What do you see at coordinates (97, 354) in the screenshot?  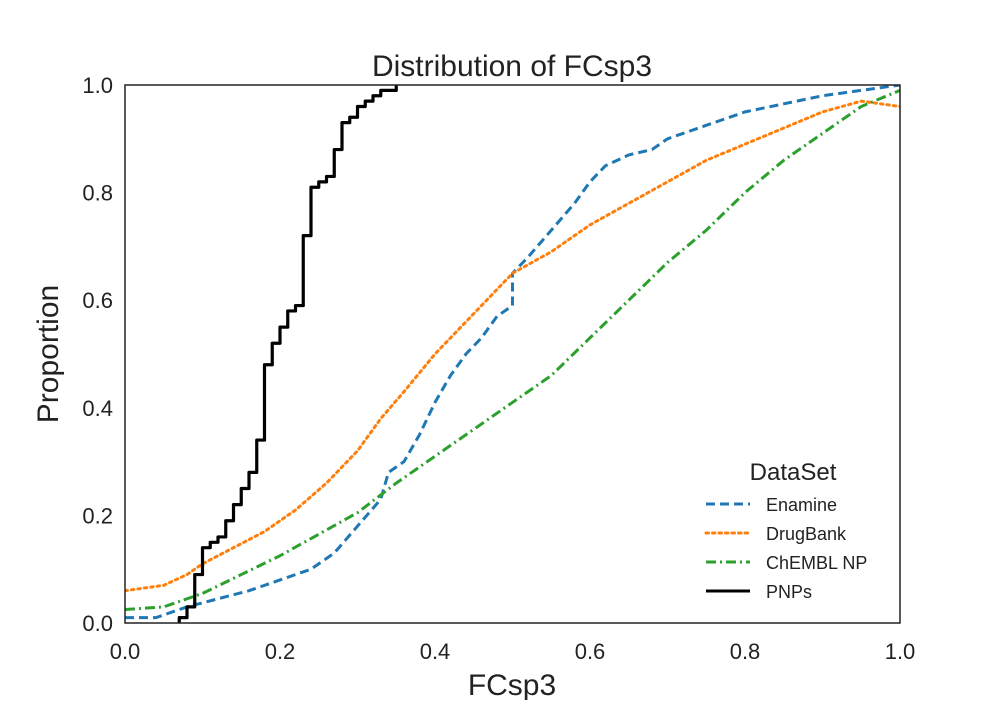 I see `y-axis-ticks: 0.0 0.2 0.4 0.6 0.8 1.0` at bounding box center [97, 354].